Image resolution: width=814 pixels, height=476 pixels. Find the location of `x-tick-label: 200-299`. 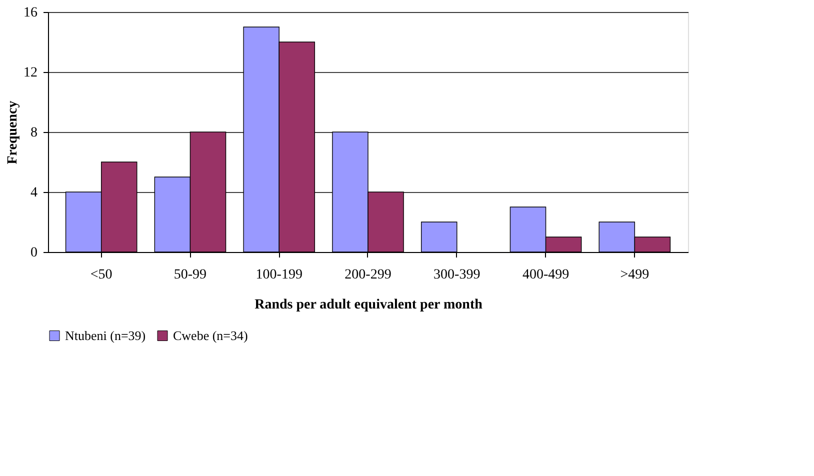

x-tick-label: 200-299 is located at coordinates (368, 275).